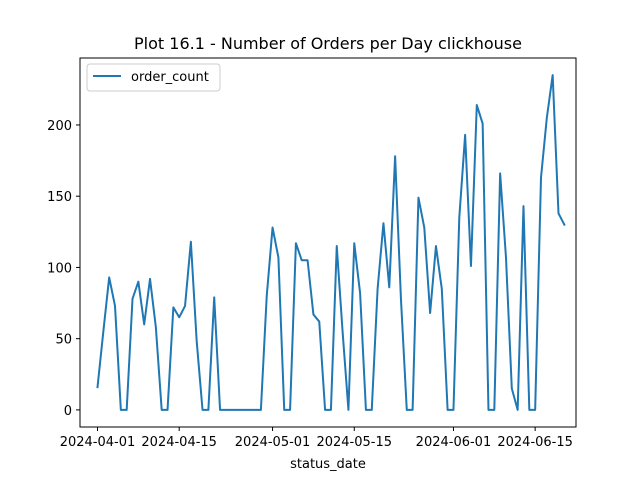 The width and height of the screenshot is (640, 480). Describe the element at coordinates (59, 126) in the screenshot. I see `y-tick-label: 200` at that location.